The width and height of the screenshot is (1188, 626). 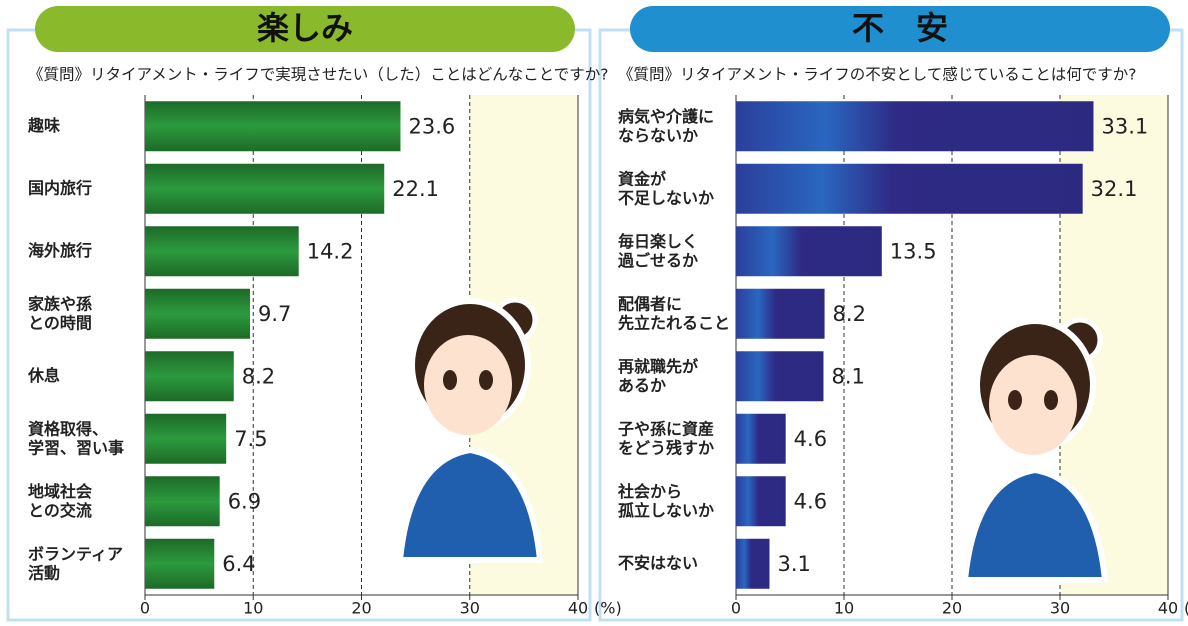 What do you see at coordinates (60, 250) in the screenshot?
I see `category-label: 海外旅行` at bounding box center [60, 250].